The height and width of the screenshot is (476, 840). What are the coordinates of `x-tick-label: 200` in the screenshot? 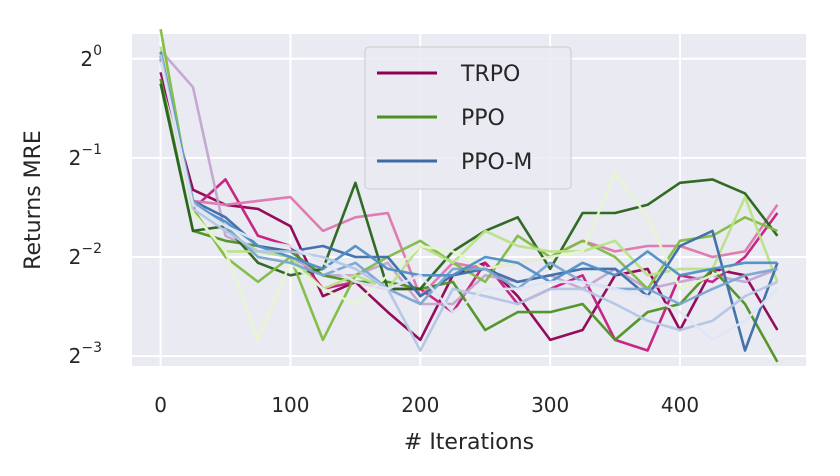 It's located at (420, 405).